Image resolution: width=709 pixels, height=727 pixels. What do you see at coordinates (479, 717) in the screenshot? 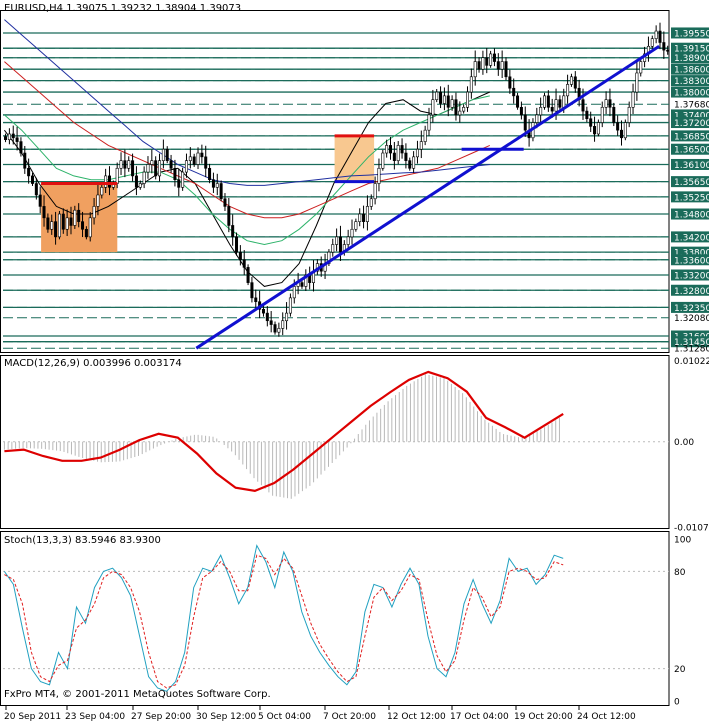
I see `time-axis-label: 17 Oct 04:00` at bounding box center [479, 717].